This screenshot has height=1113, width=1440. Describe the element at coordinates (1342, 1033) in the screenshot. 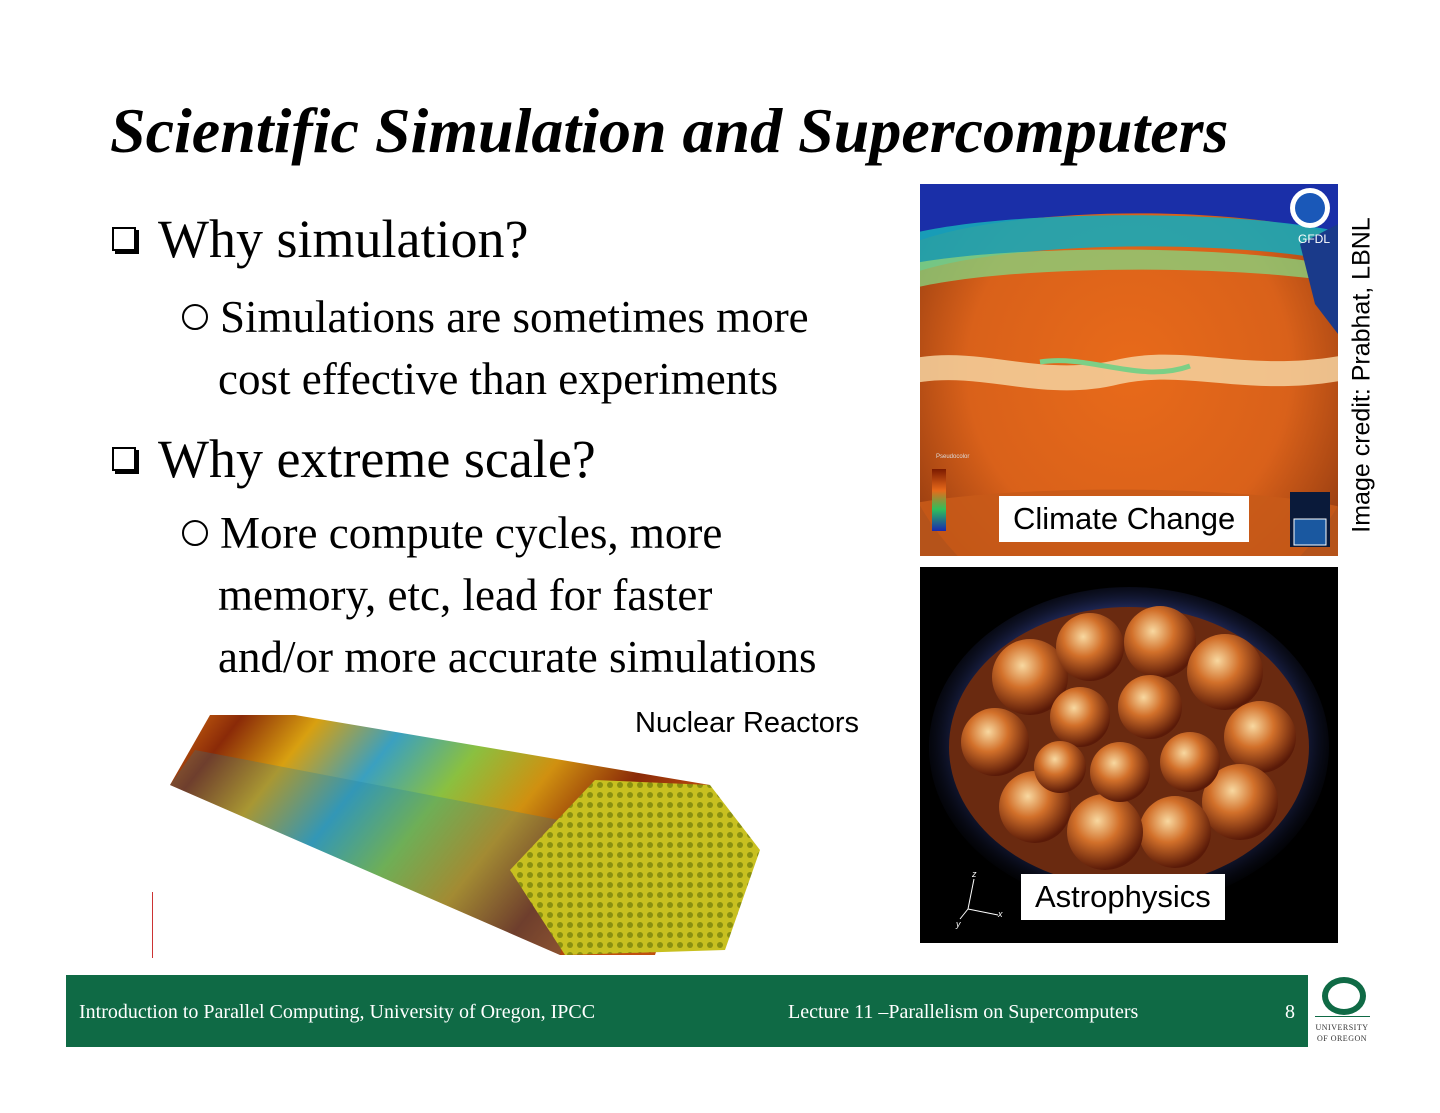

I see `logo-text: UNIVERSITY OF OREGON` at that location.